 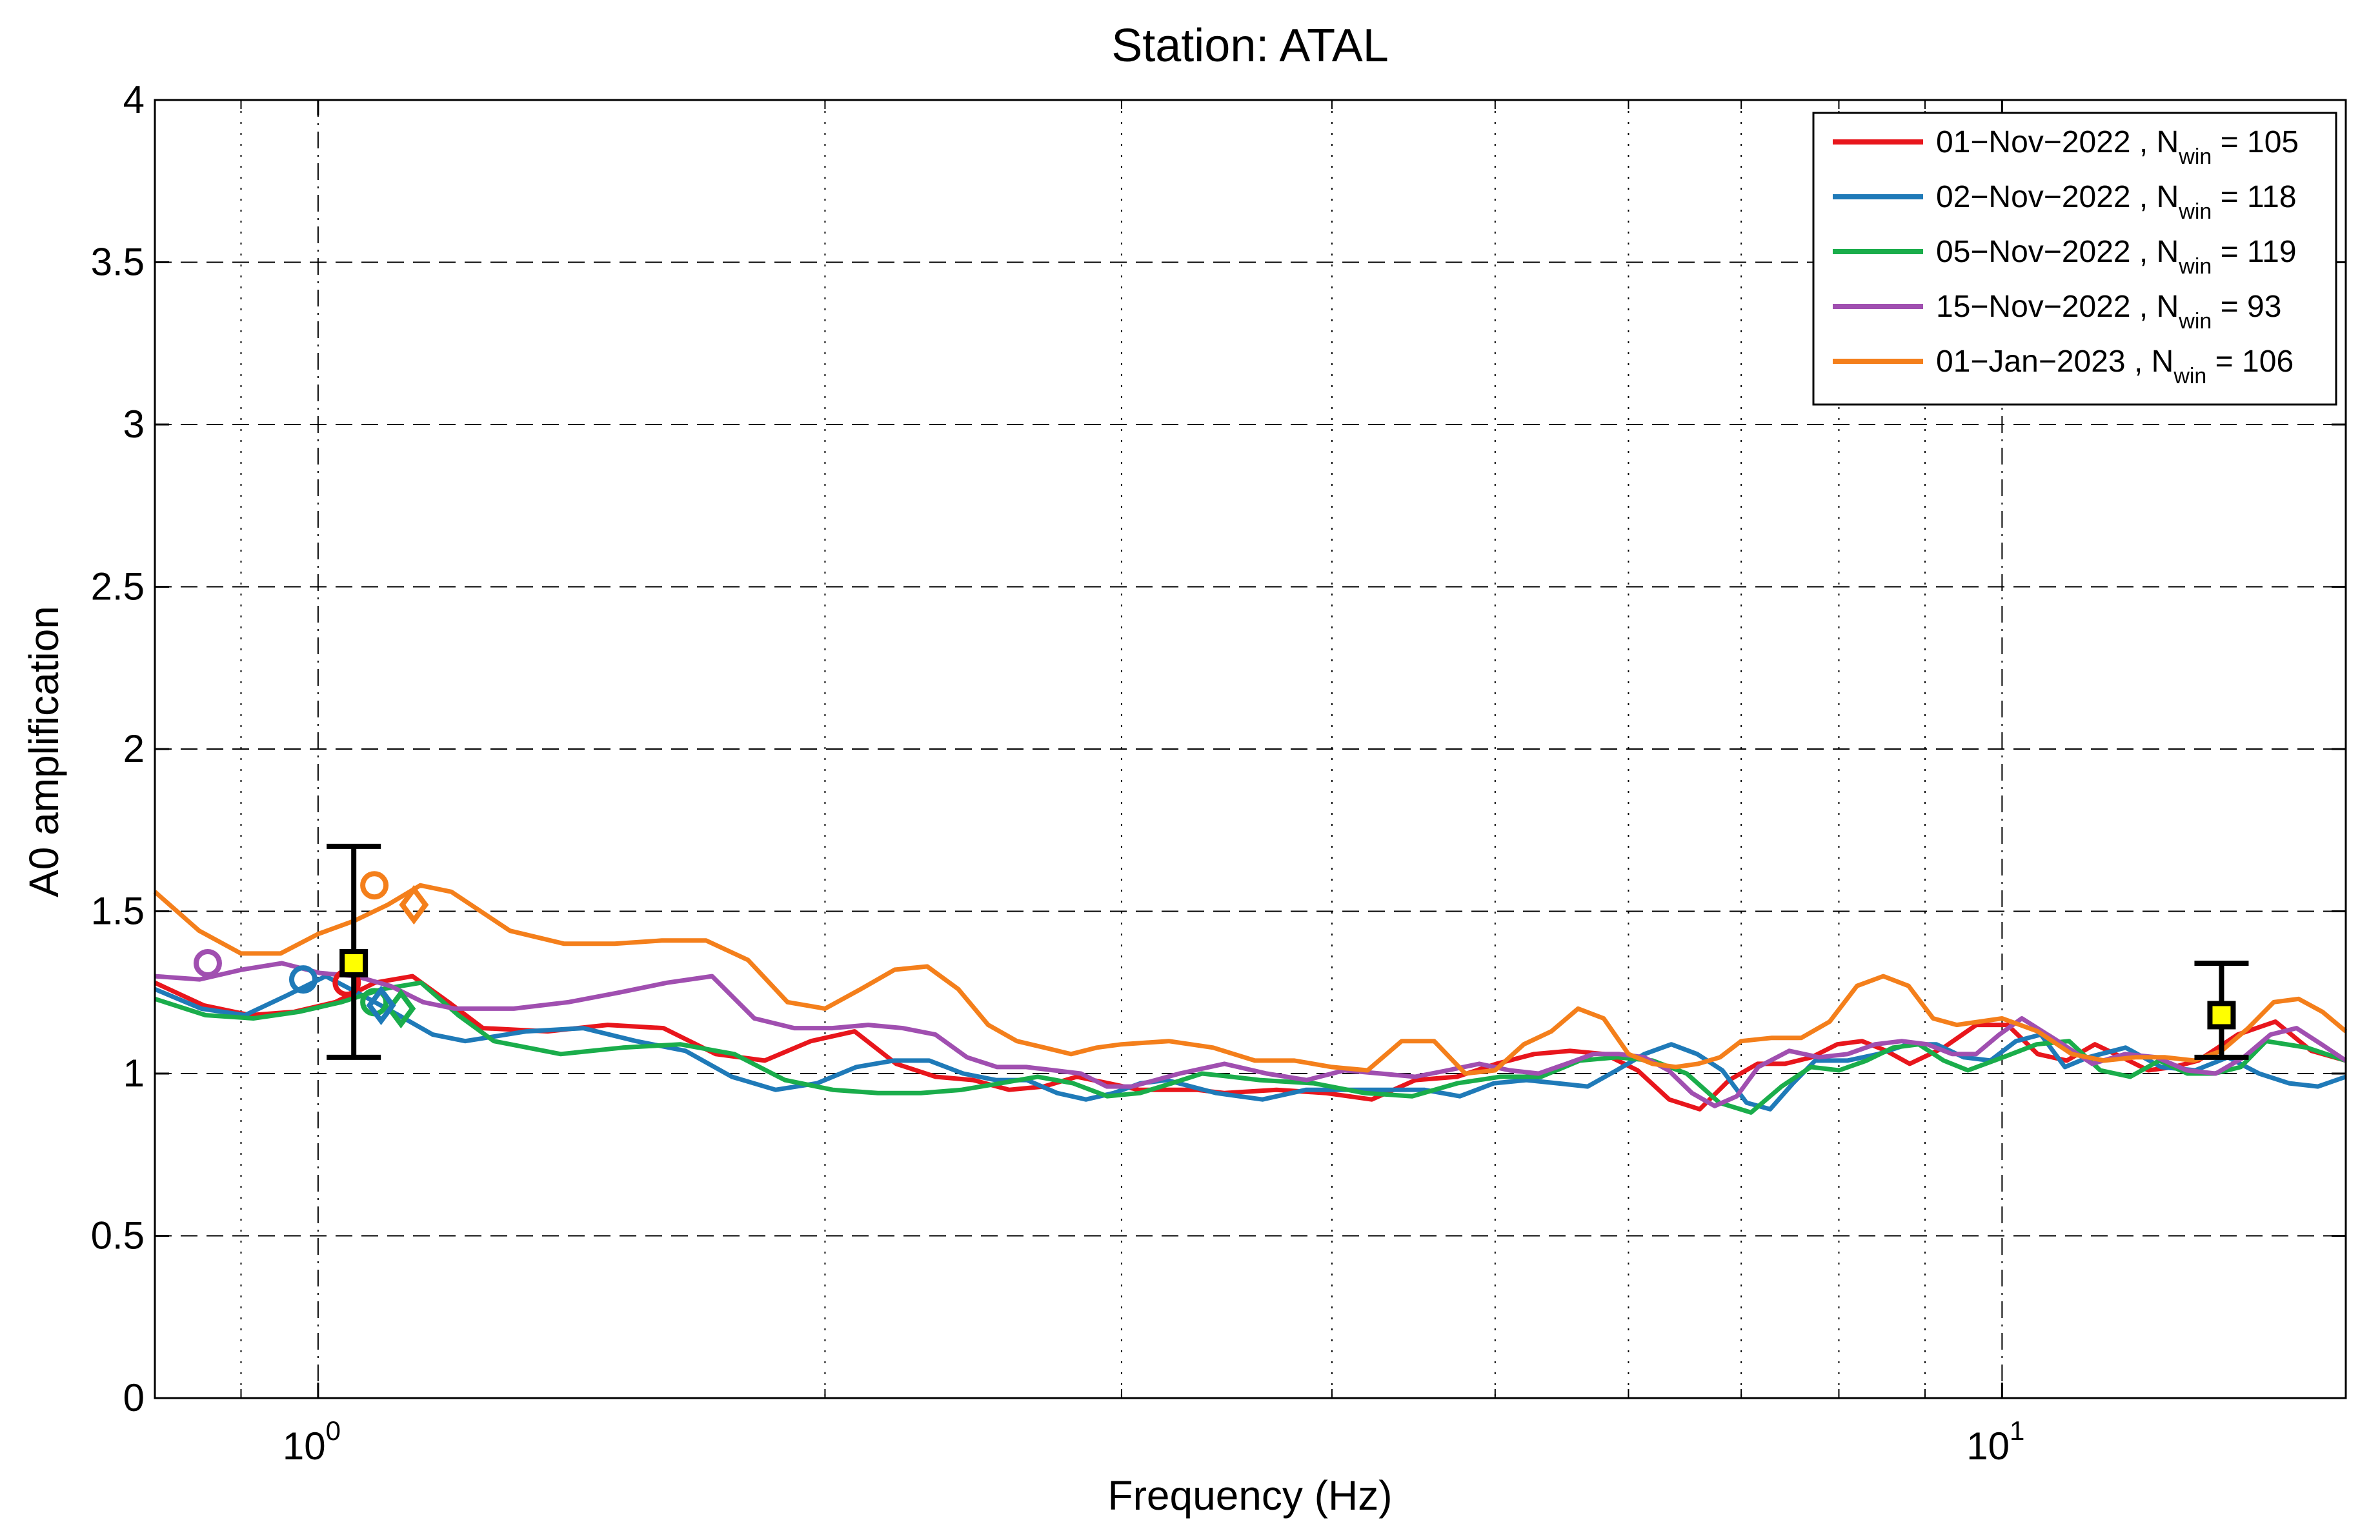 I want to click on legend-label-0: 01−Nov−2022 , Nwin = 105, so click(x=2117, y=147).